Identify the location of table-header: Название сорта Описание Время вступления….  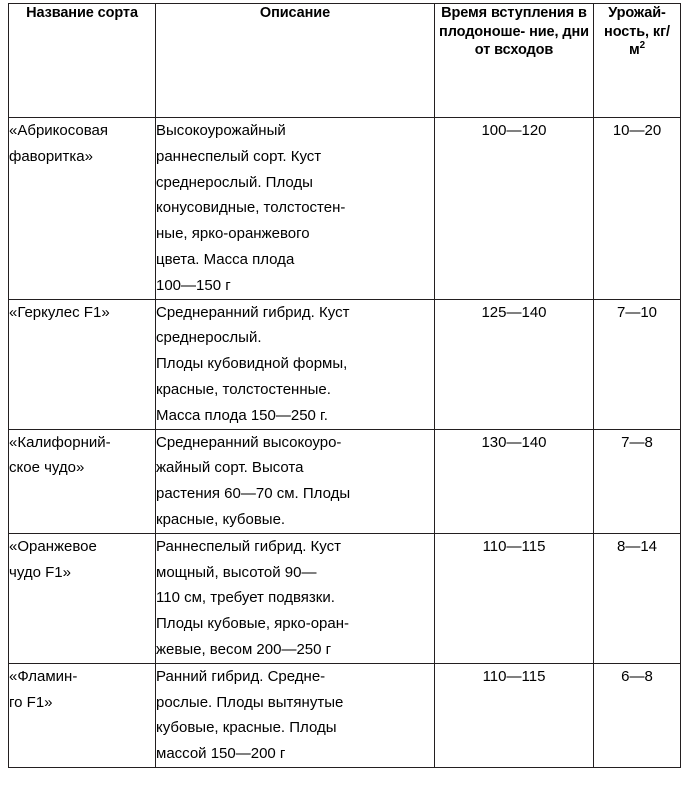
(344, 60).